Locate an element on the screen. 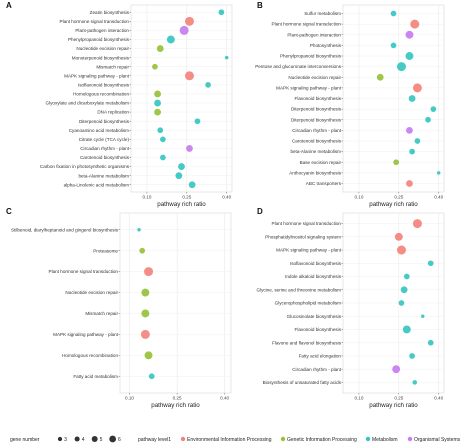  term-label: beta-Alanine metabolism is located at coordinates (315, 151).